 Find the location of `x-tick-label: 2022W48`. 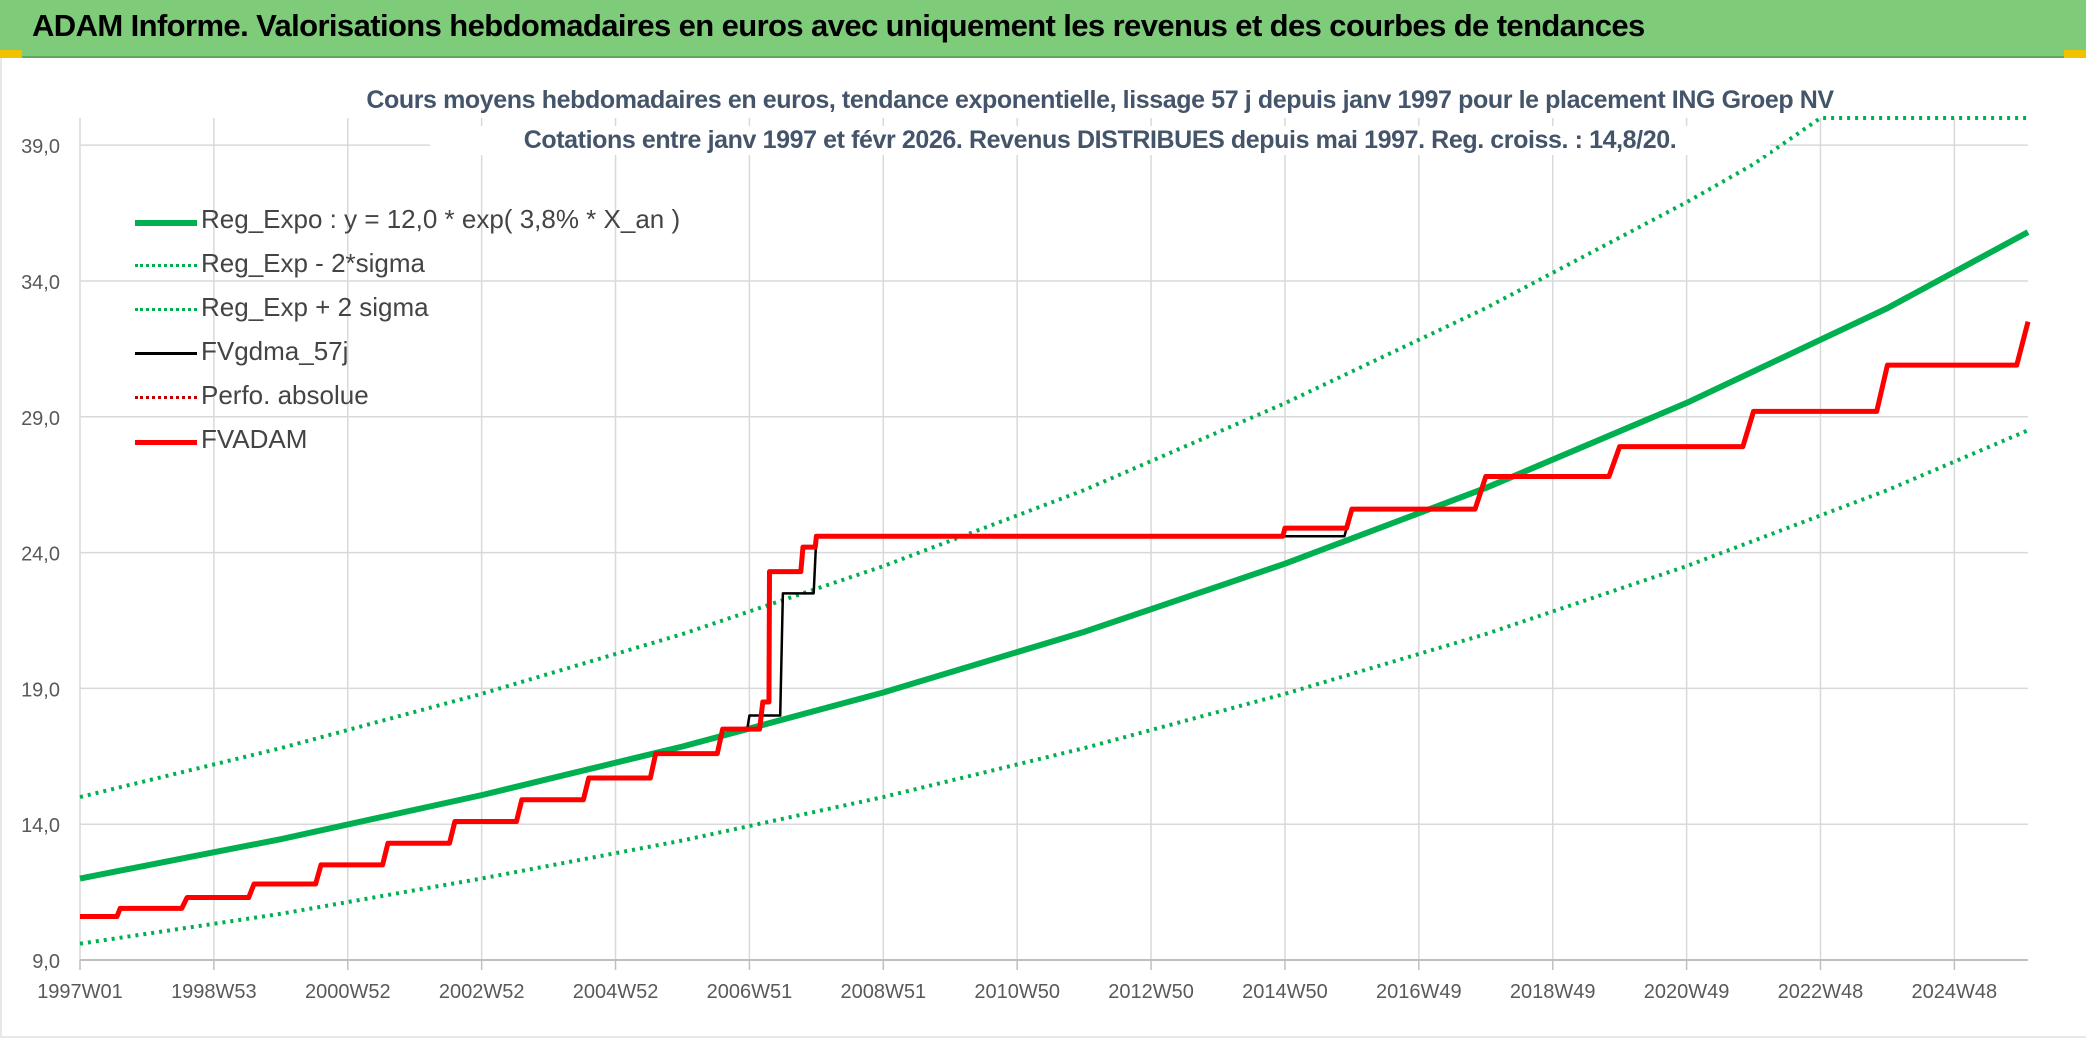

x-tick-label: 2022W48 is located at coordinates (1821, 992).